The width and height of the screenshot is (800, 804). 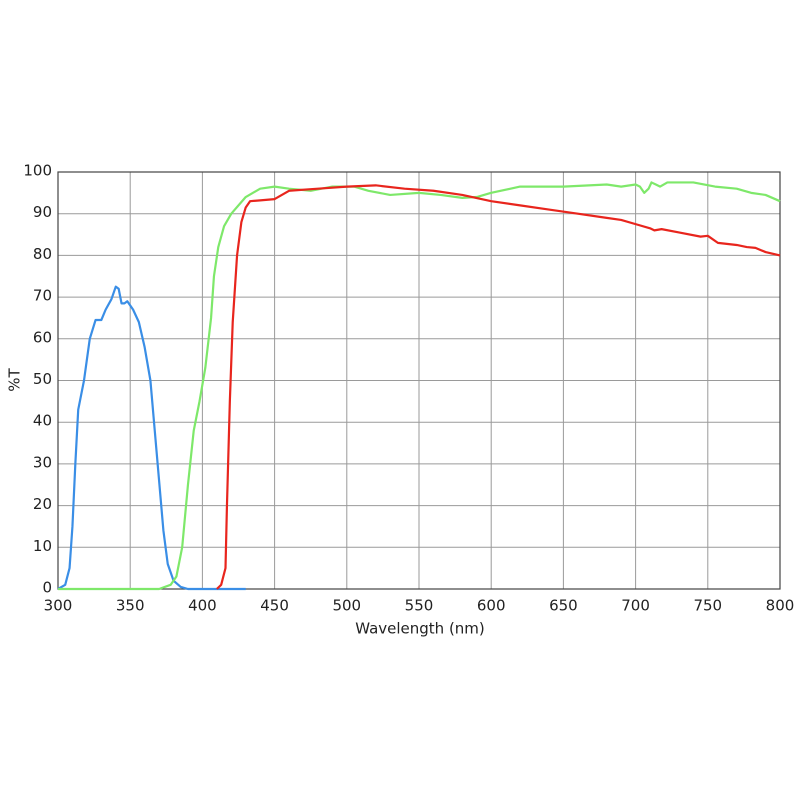 I want to click on y-tick-label: 70, so click(x=42, y=296).